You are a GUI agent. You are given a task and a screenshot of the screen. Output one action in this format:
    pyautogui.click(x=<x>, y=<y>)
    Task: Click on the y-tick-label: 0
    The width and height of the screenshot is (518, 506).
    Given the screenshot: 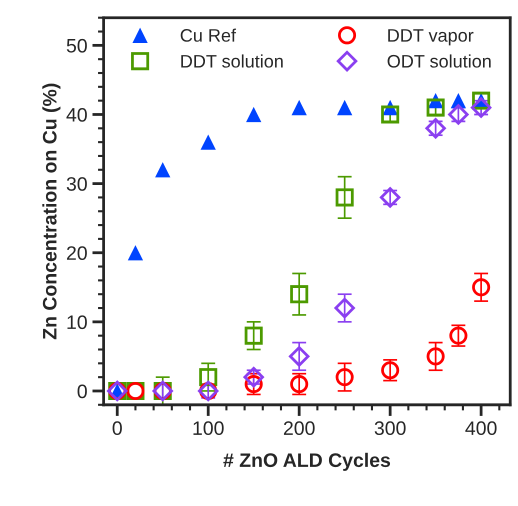 What is the action you would take?
    pyautogui.click(x=82, y=391)
    